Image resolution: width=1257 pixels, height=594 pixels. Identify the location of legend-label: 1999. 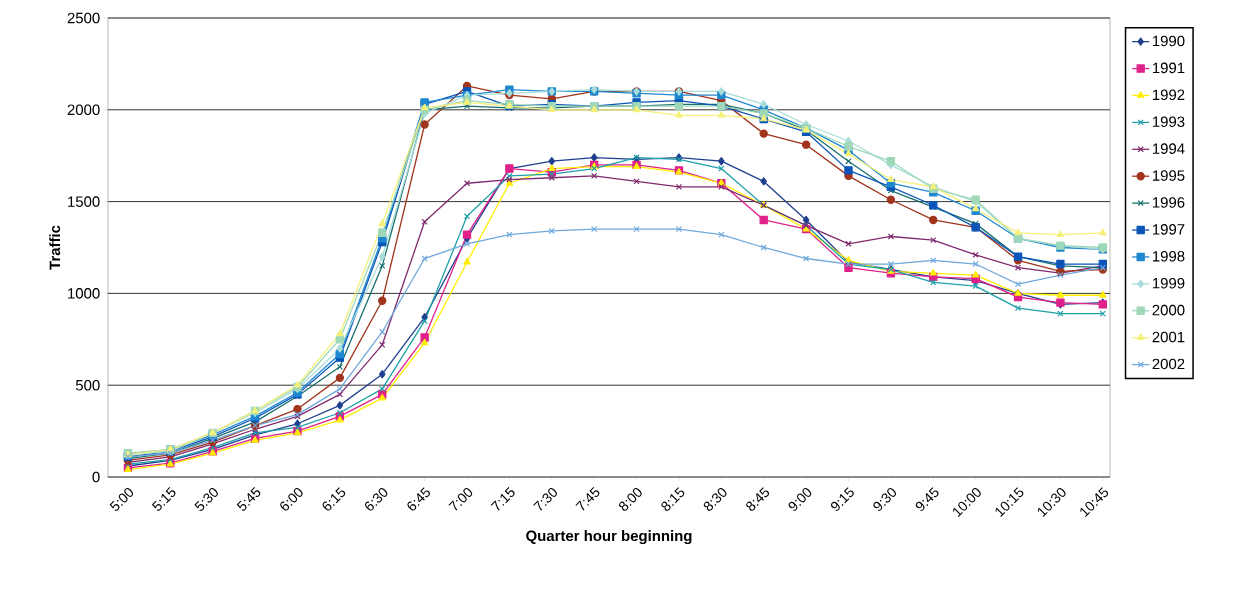
(1168, 283).